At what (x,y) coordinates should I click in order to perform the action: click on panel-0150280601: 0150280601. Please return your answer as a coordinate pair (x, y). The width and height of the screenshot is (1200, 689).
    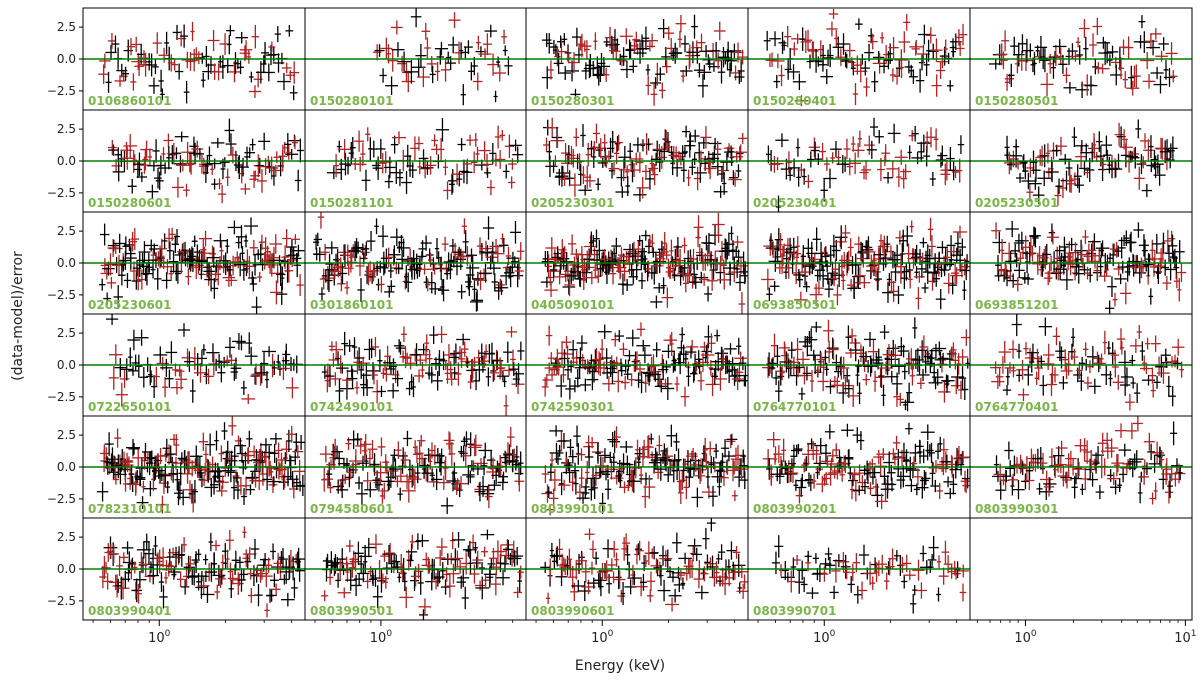
    Looking at the image, I should click on (194, 161).